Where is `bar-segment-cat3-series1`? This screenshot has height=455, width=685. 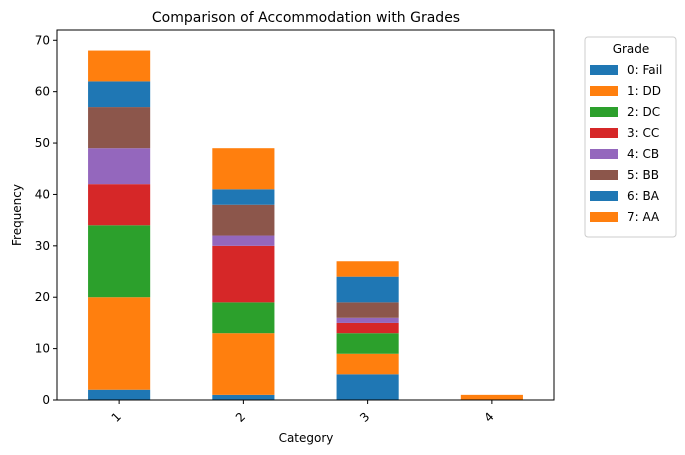 bar-segment-cat3-series1 is located at coordinates (367, 364).